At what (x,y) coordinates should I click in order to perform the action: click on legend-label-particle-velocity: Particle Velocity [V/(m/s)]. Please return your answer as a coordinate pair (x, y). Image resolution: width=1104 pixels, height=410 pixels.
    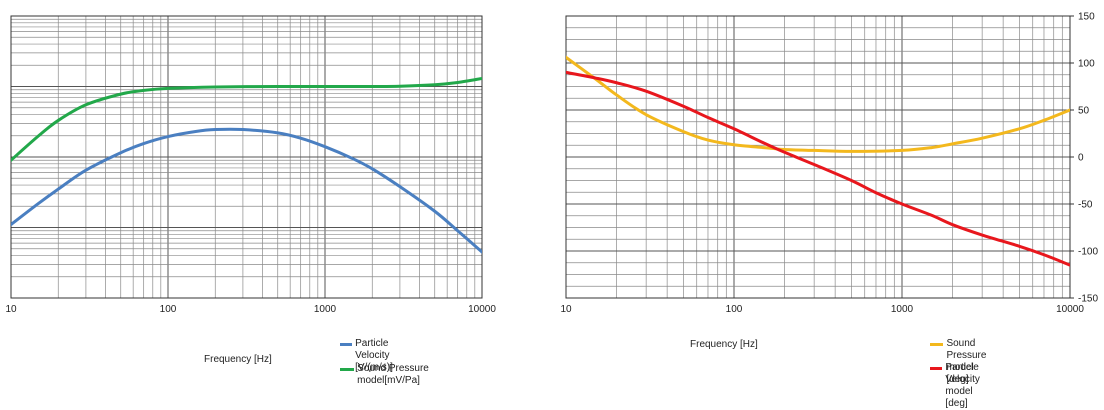
    Looking at the image, I should click on (374, 355).